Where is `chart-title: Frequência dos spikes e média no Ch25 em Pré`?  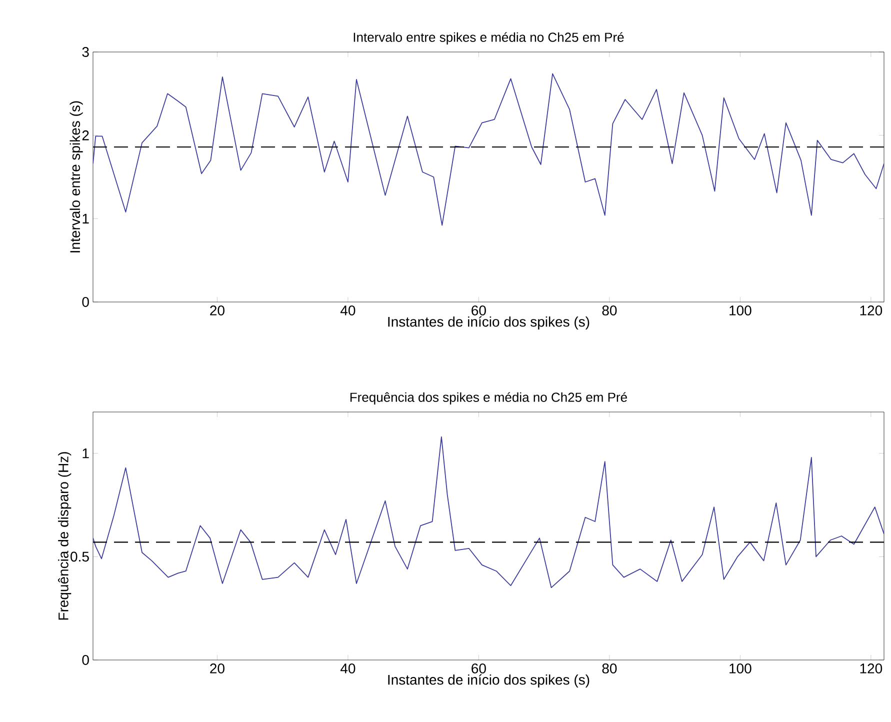
chart-title: Frequência dos spikes e média no Ch25 em Pré is located at coordinates (488, 398).